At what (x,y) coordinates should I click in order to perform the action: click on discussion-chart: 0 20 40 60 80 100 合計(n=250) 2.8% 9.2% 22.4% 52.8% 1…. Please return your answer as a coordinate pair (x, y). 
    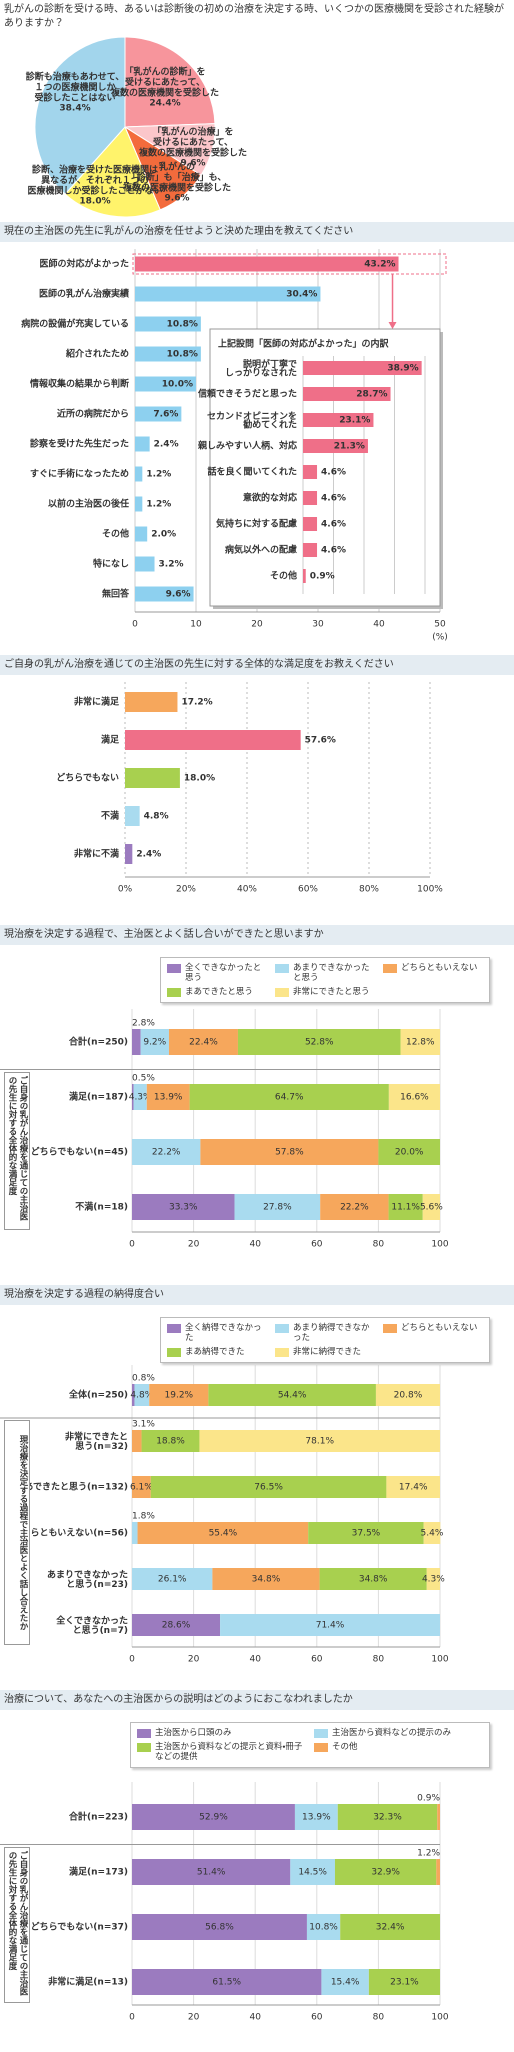
    Looking at the image, I should click on (224, 1129).